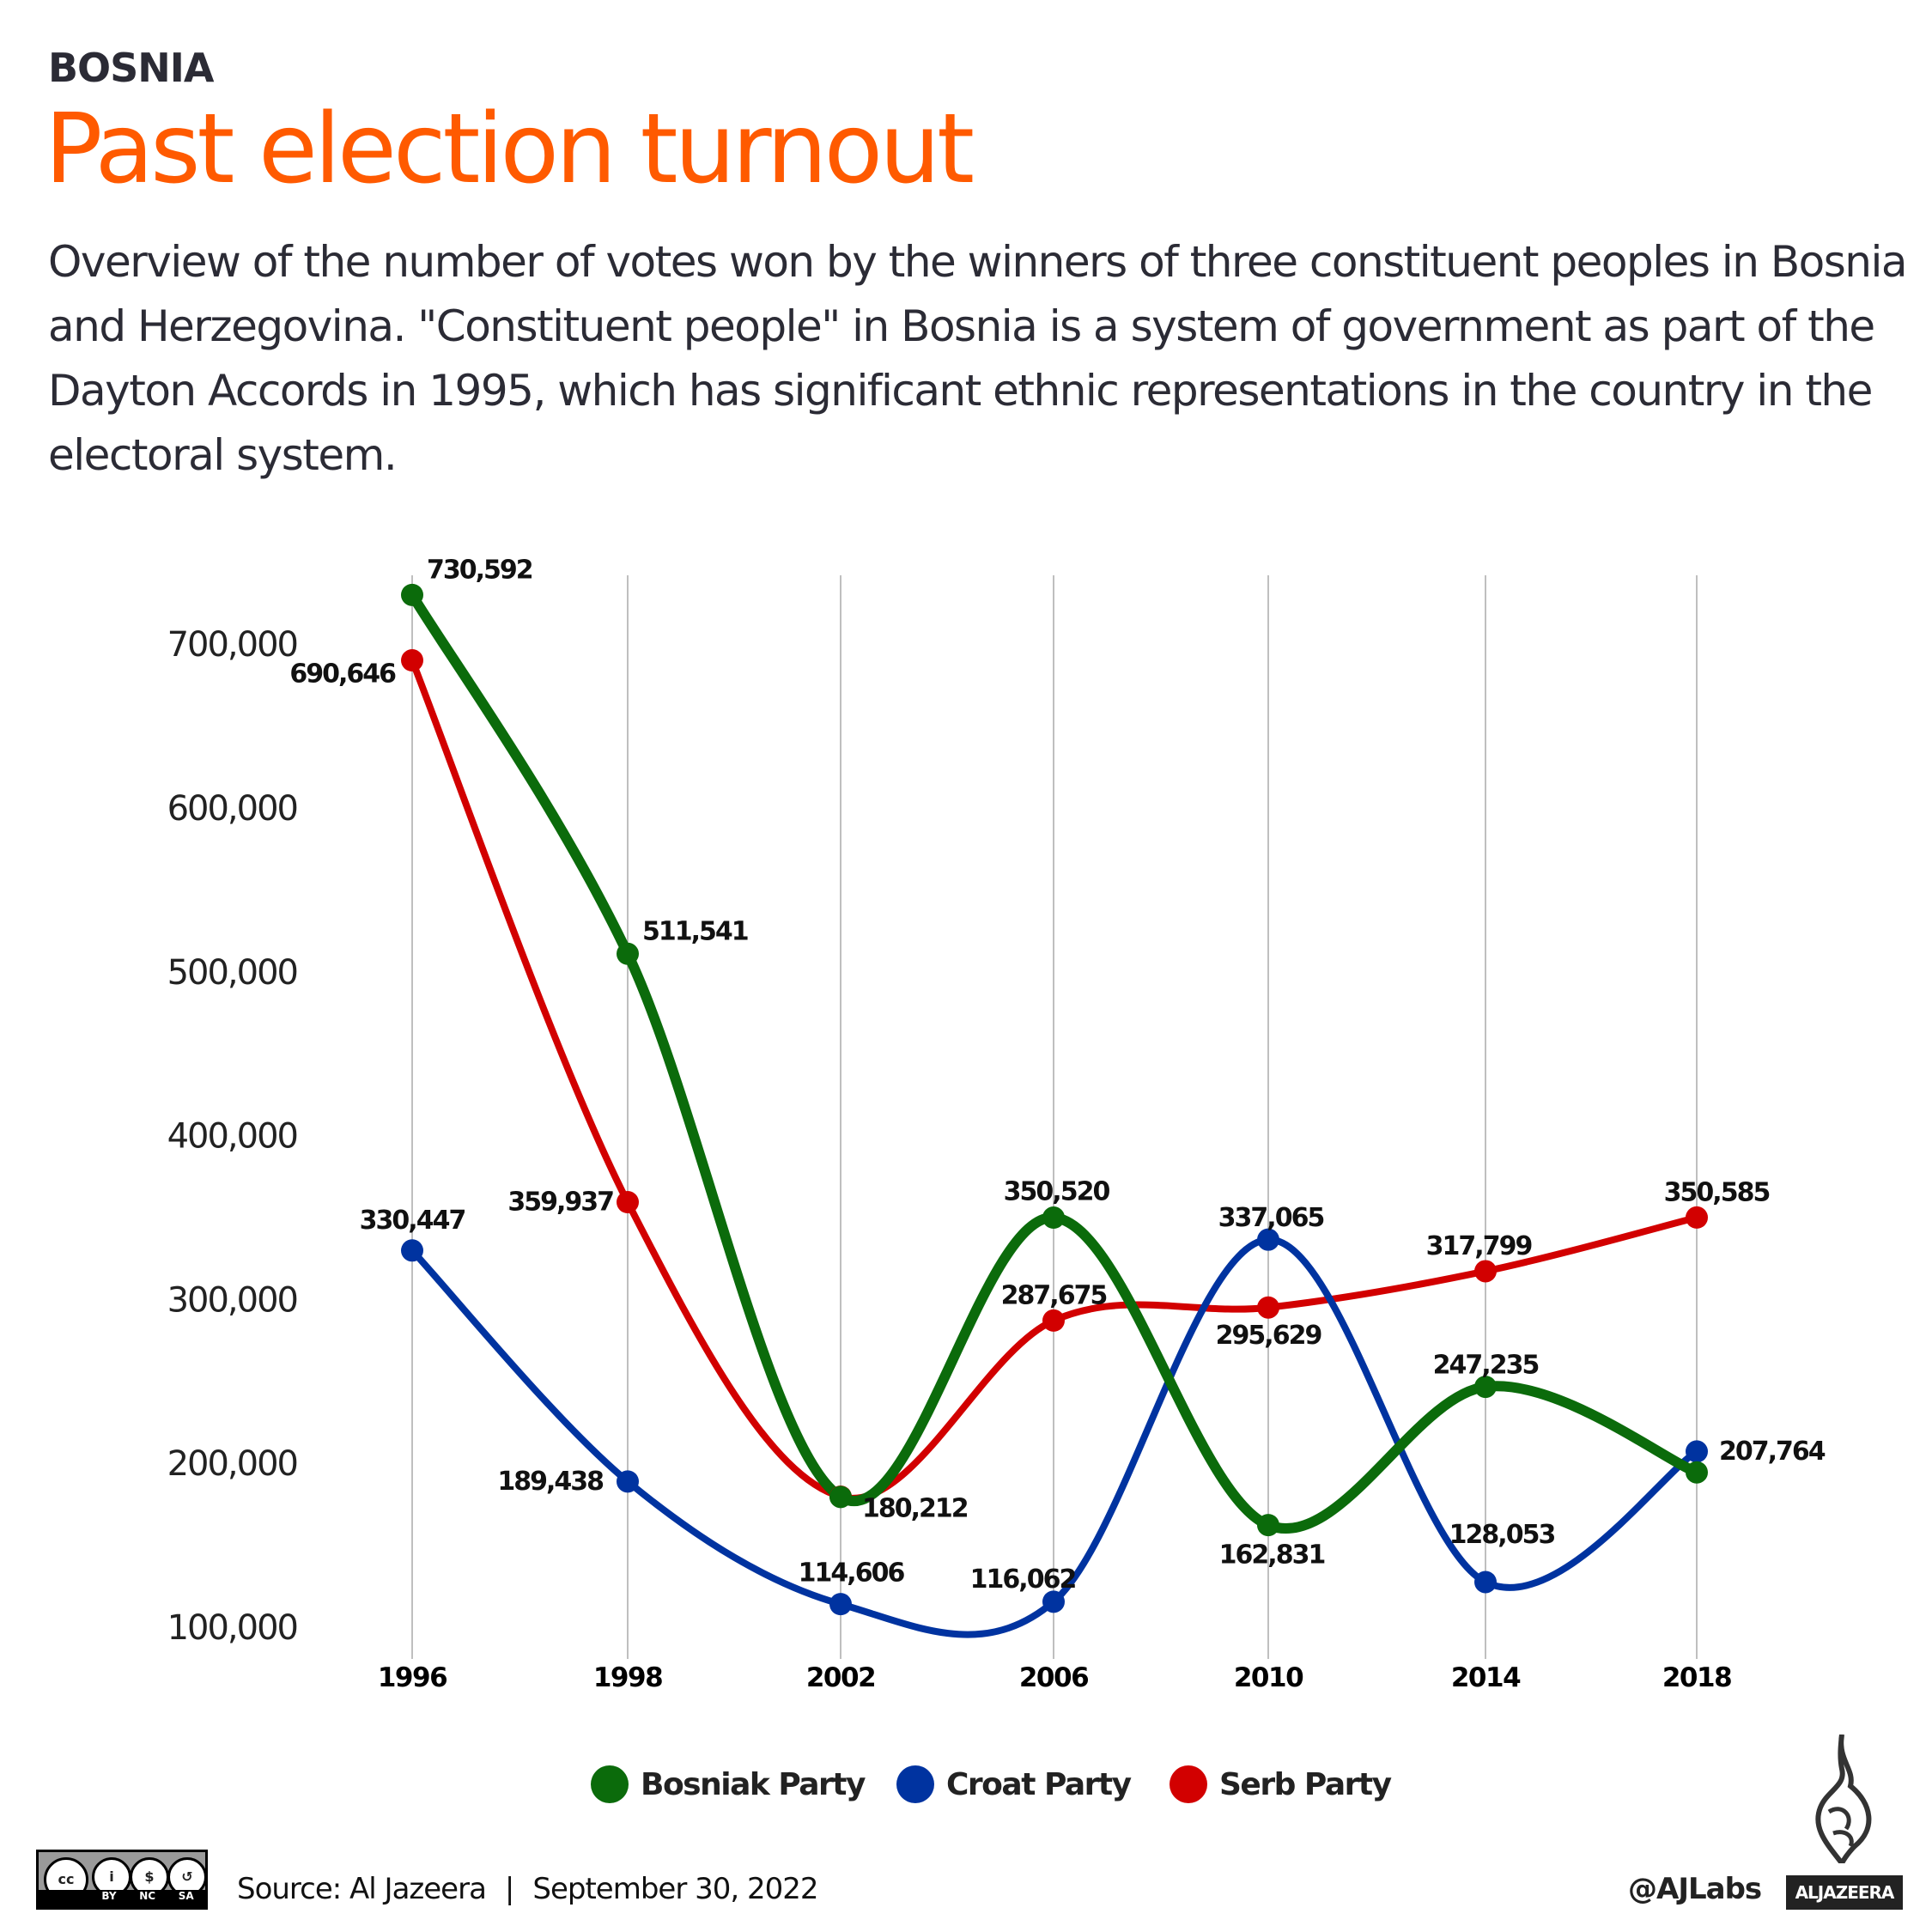  Describe the element at coordinates (1057, 1192) in the screenshot. I see `data-label: 350,520` at that location.